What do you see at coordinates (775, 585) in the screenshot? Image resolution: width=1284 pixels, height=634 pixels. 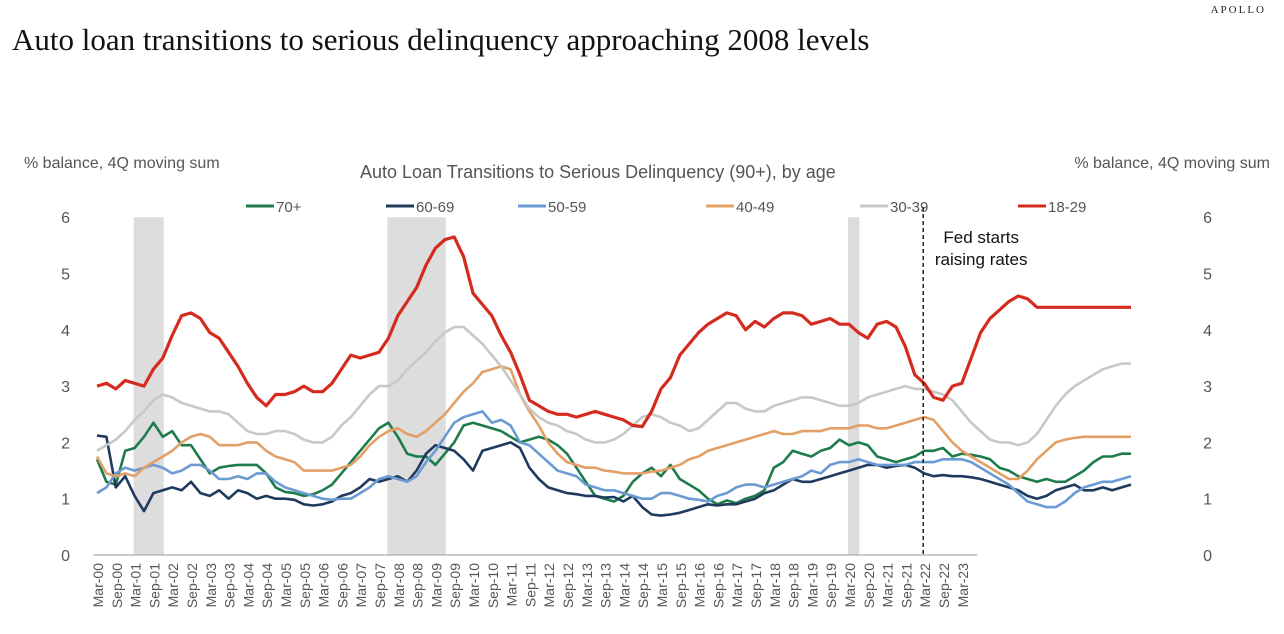 I see `x-tick-label: Mar-18` at bounding box center [775, 585].